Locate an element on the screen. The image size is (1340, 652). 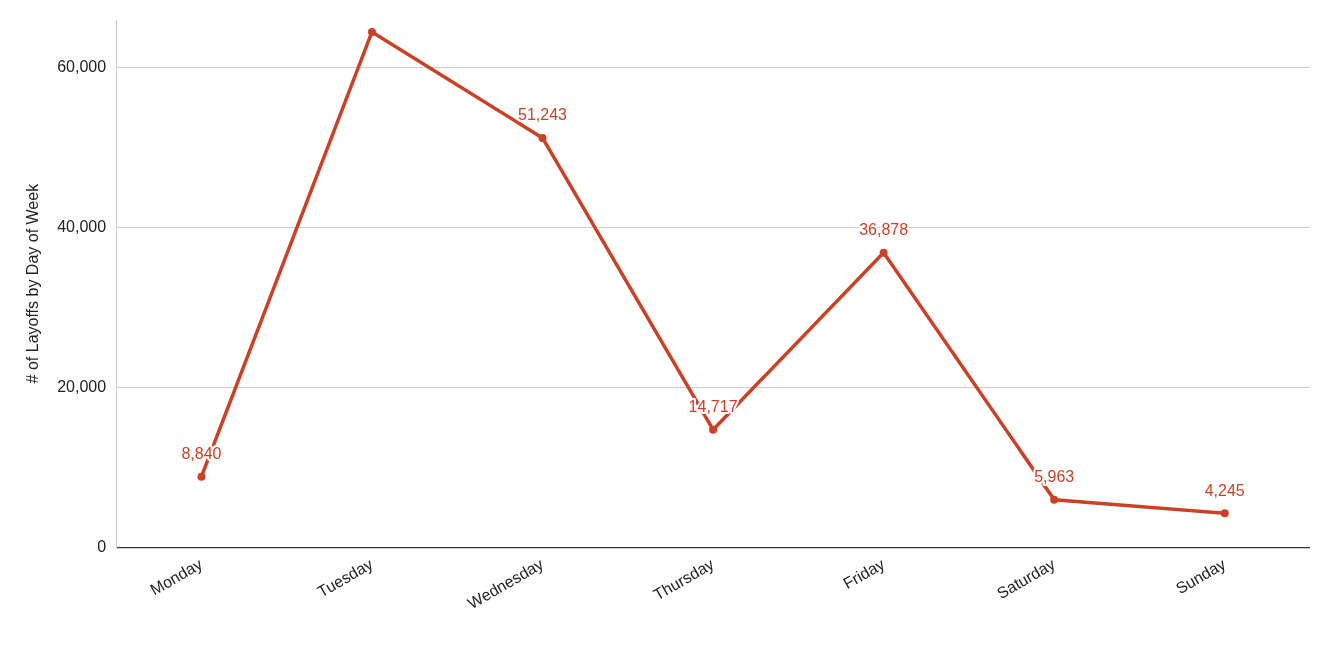
y-axis-title: # of Layoffs by Day of Week is located at coordinates (33, 283).